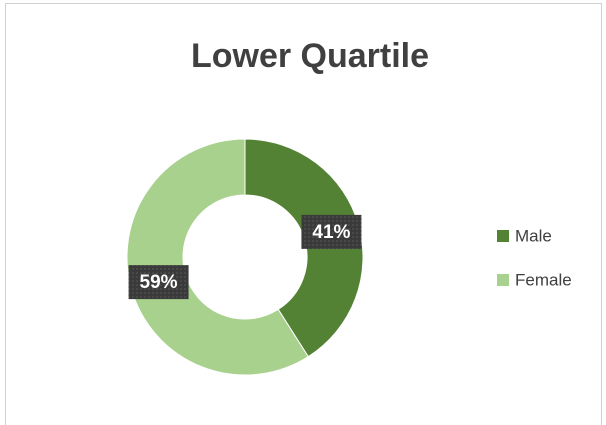 This screenshot has width=606, height=425. I want to click on donut-segment, so click(304, 248).